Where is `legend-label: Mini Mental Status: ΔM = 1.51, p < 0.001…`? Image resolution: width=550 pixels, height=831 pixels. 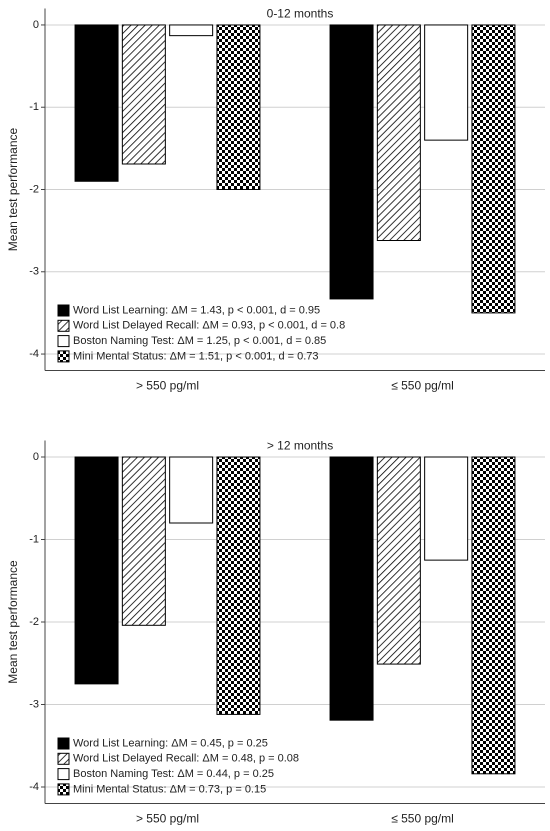
legend-label: Mini Mental Status: ΔM = 1.51, p < 0.001… is located at coordinates (196, 356).